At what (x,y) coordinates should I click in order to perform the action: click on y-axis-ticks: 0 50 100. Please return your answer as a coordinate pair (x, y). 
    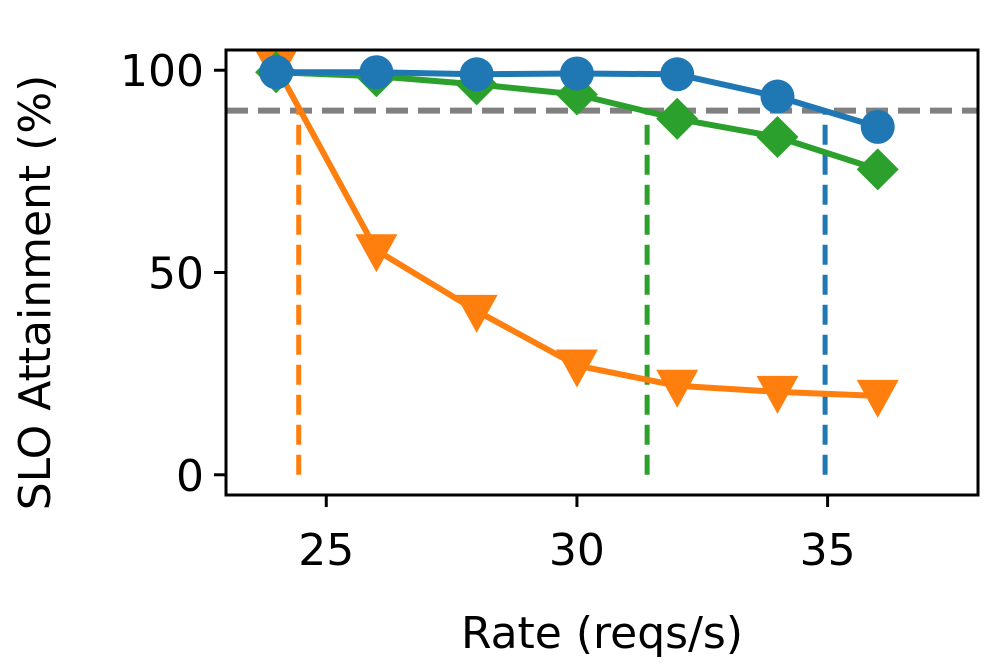
    Looking at the image, I should click on (173, 274).